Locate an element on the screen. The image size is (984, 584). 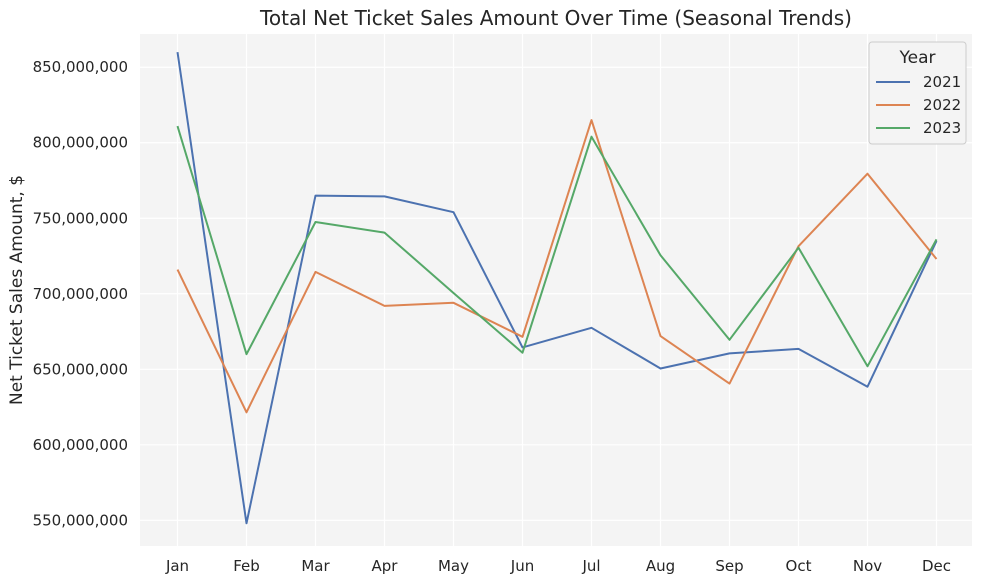
legend-entries: 2021 2022 2023 is located at coordinates (918, 105).